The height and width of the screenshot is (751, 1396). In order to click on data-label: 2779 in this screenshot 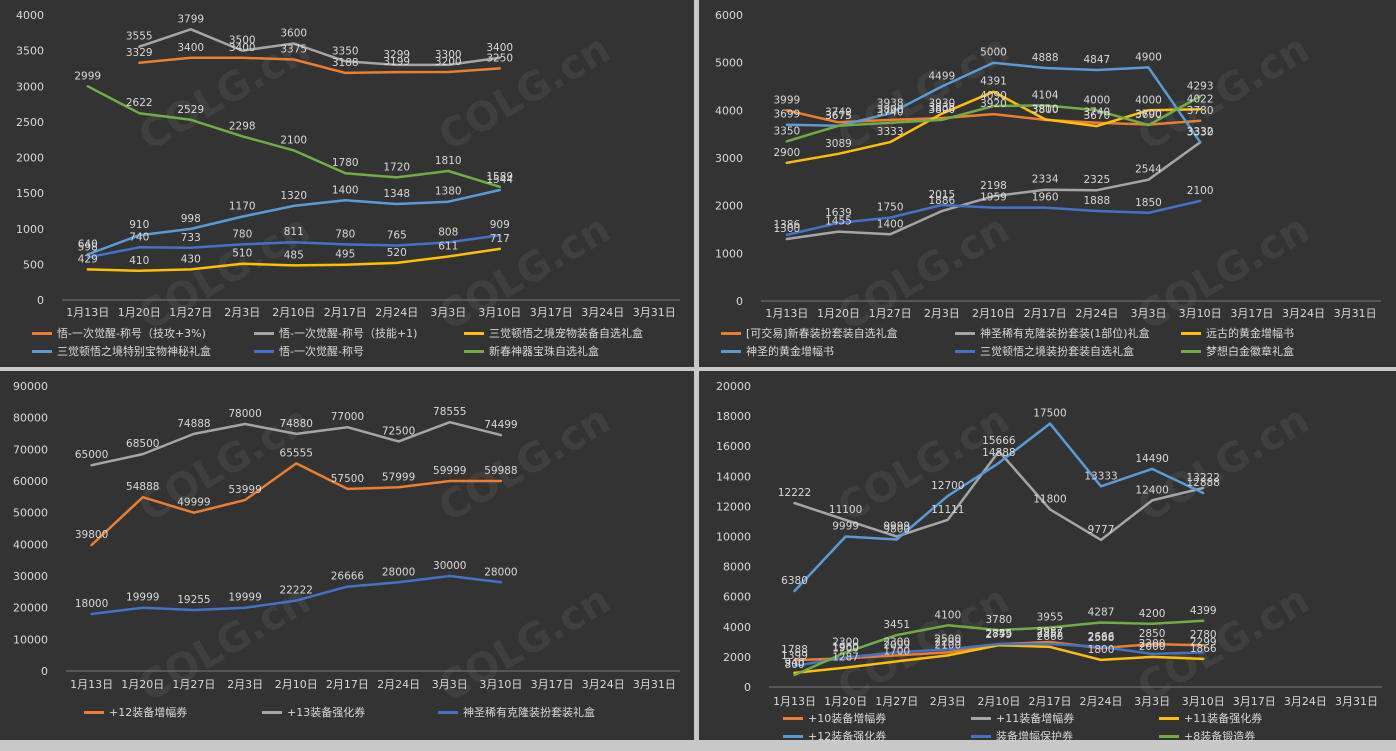, I will do `click(999, 635)`.